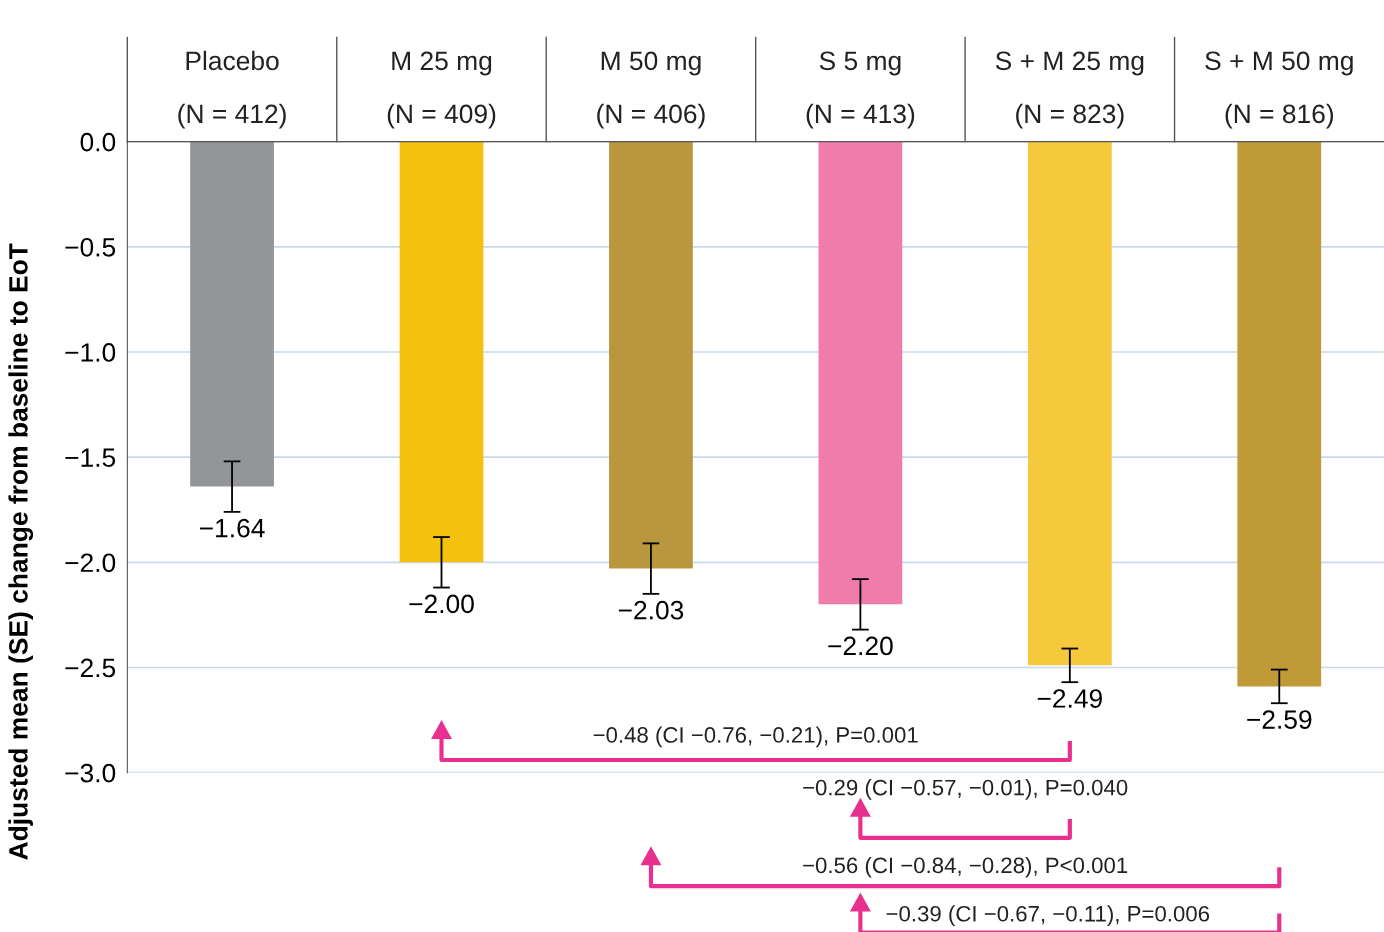 Image resolution: width=1384 pixels, height=932 pixels. I want to click on y-tick-label: −3.0, so click(90, 773).